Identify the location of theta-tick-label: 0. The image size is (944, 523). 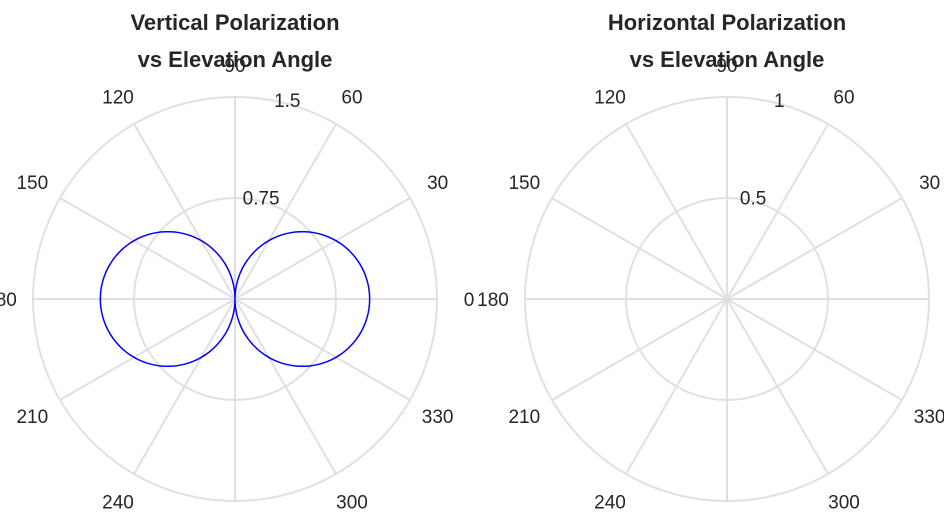
(469, 300).